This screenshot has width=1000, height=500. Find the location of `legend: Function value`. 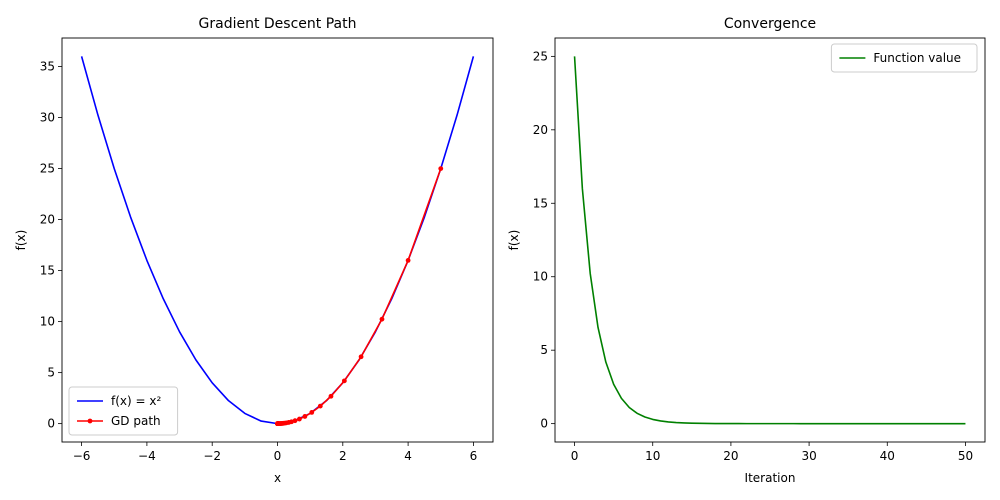

legend: Function value is located at coordinates (904, 58).